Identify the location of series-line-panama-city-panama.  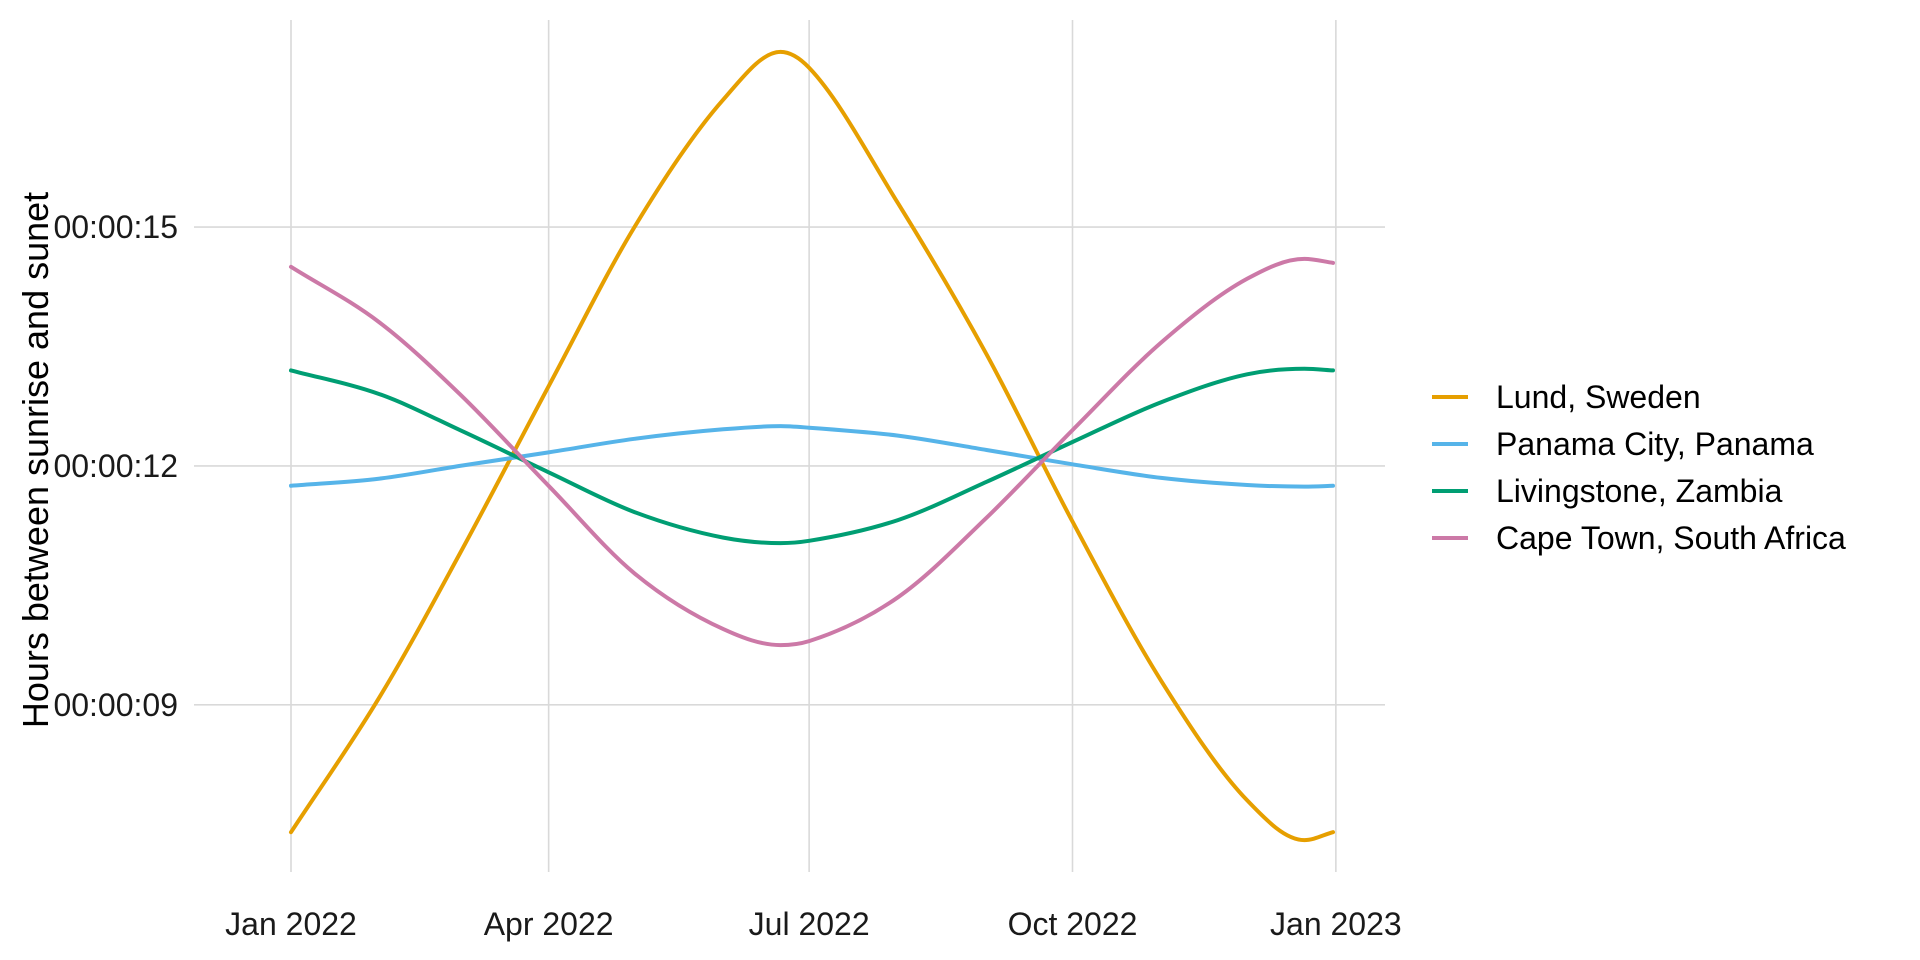
(812, 456).